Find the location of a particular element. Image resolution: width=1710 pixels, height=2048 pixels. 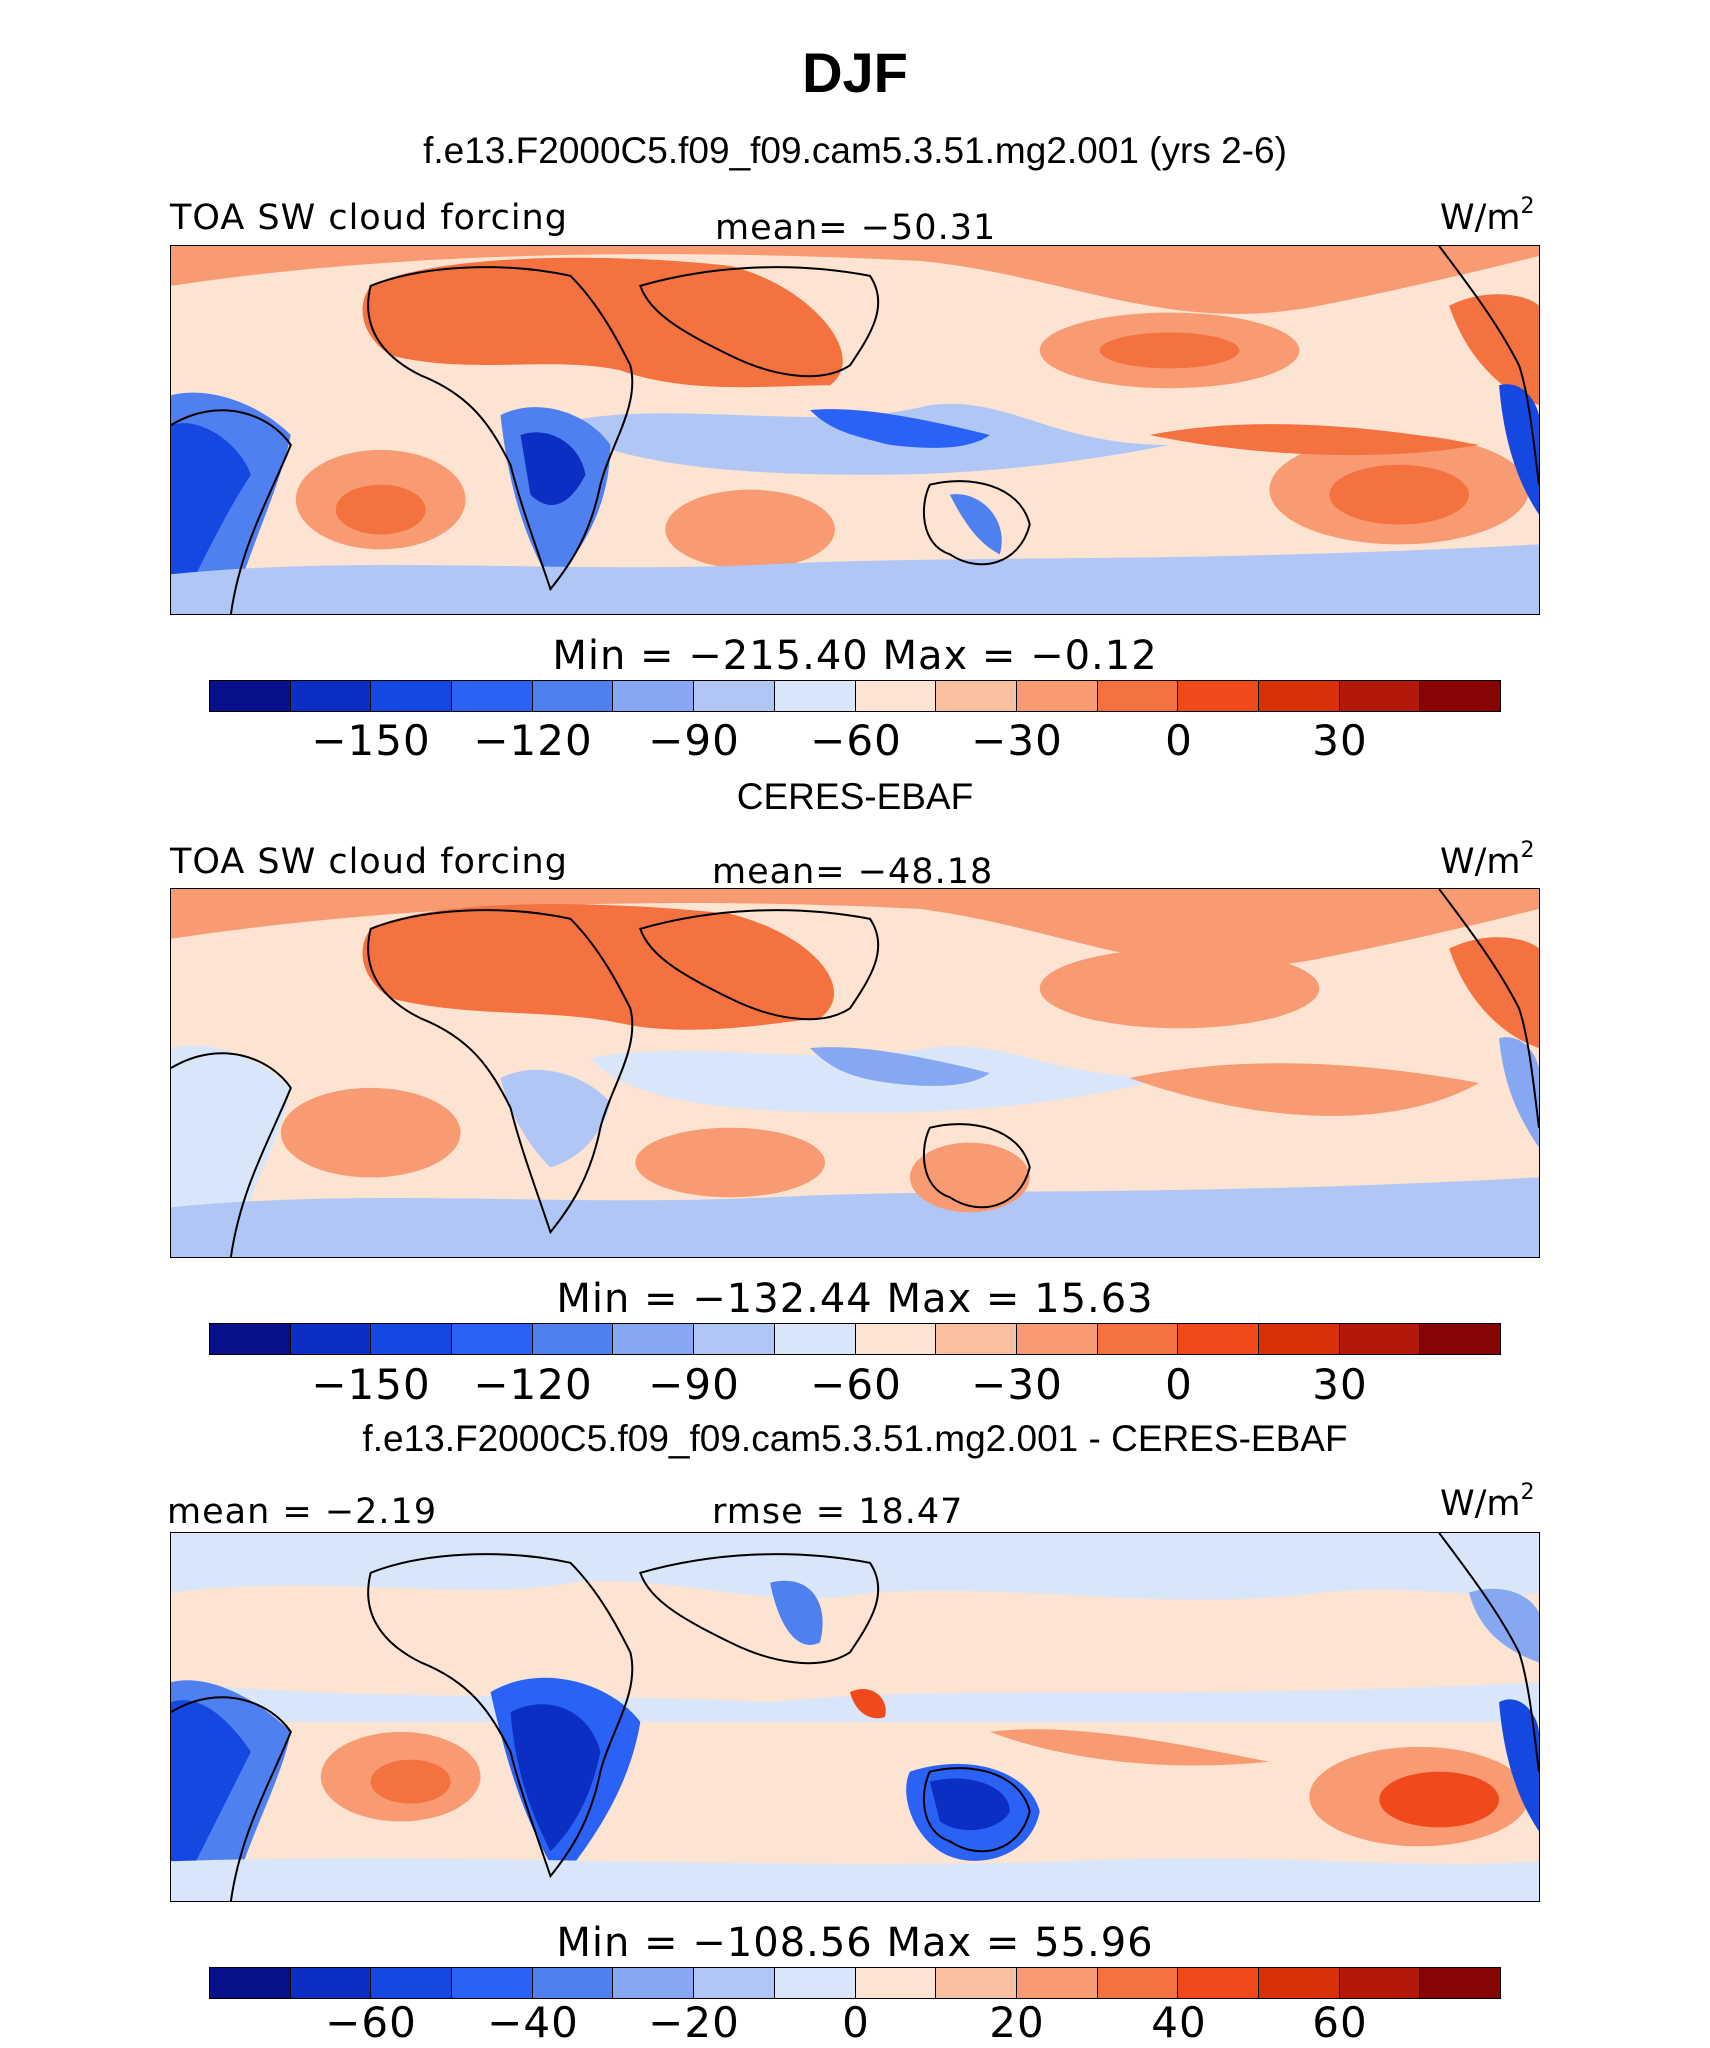

panel-3-units: W/m2 is located at coordinates (1487, 1502).